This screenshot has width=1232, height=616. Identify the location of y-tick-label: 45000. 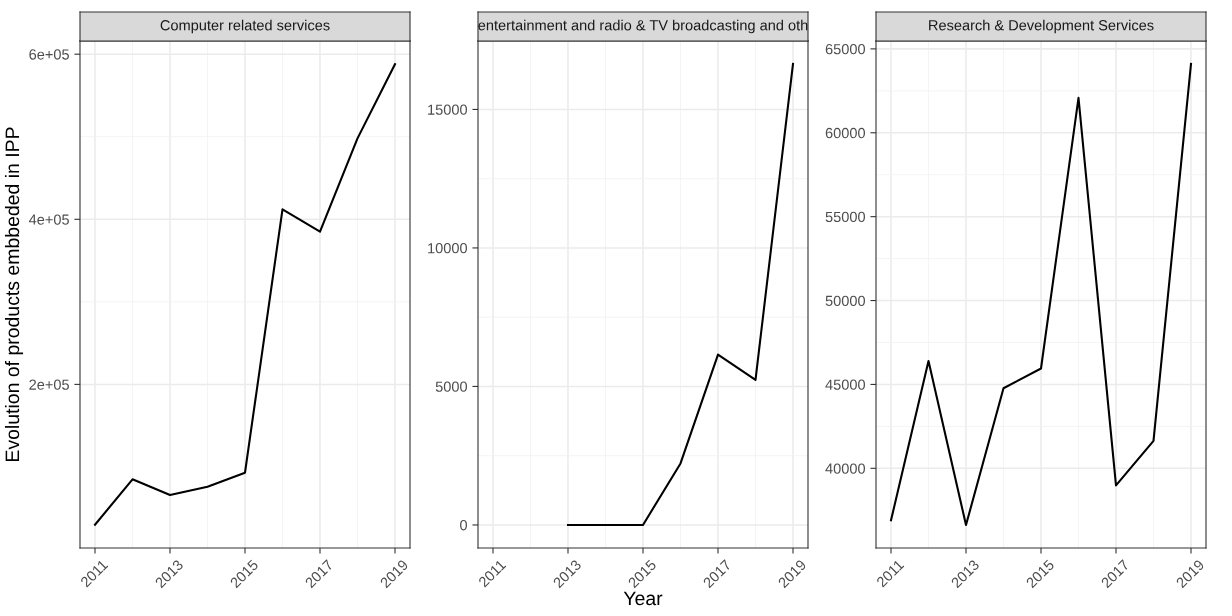
(845, 384).